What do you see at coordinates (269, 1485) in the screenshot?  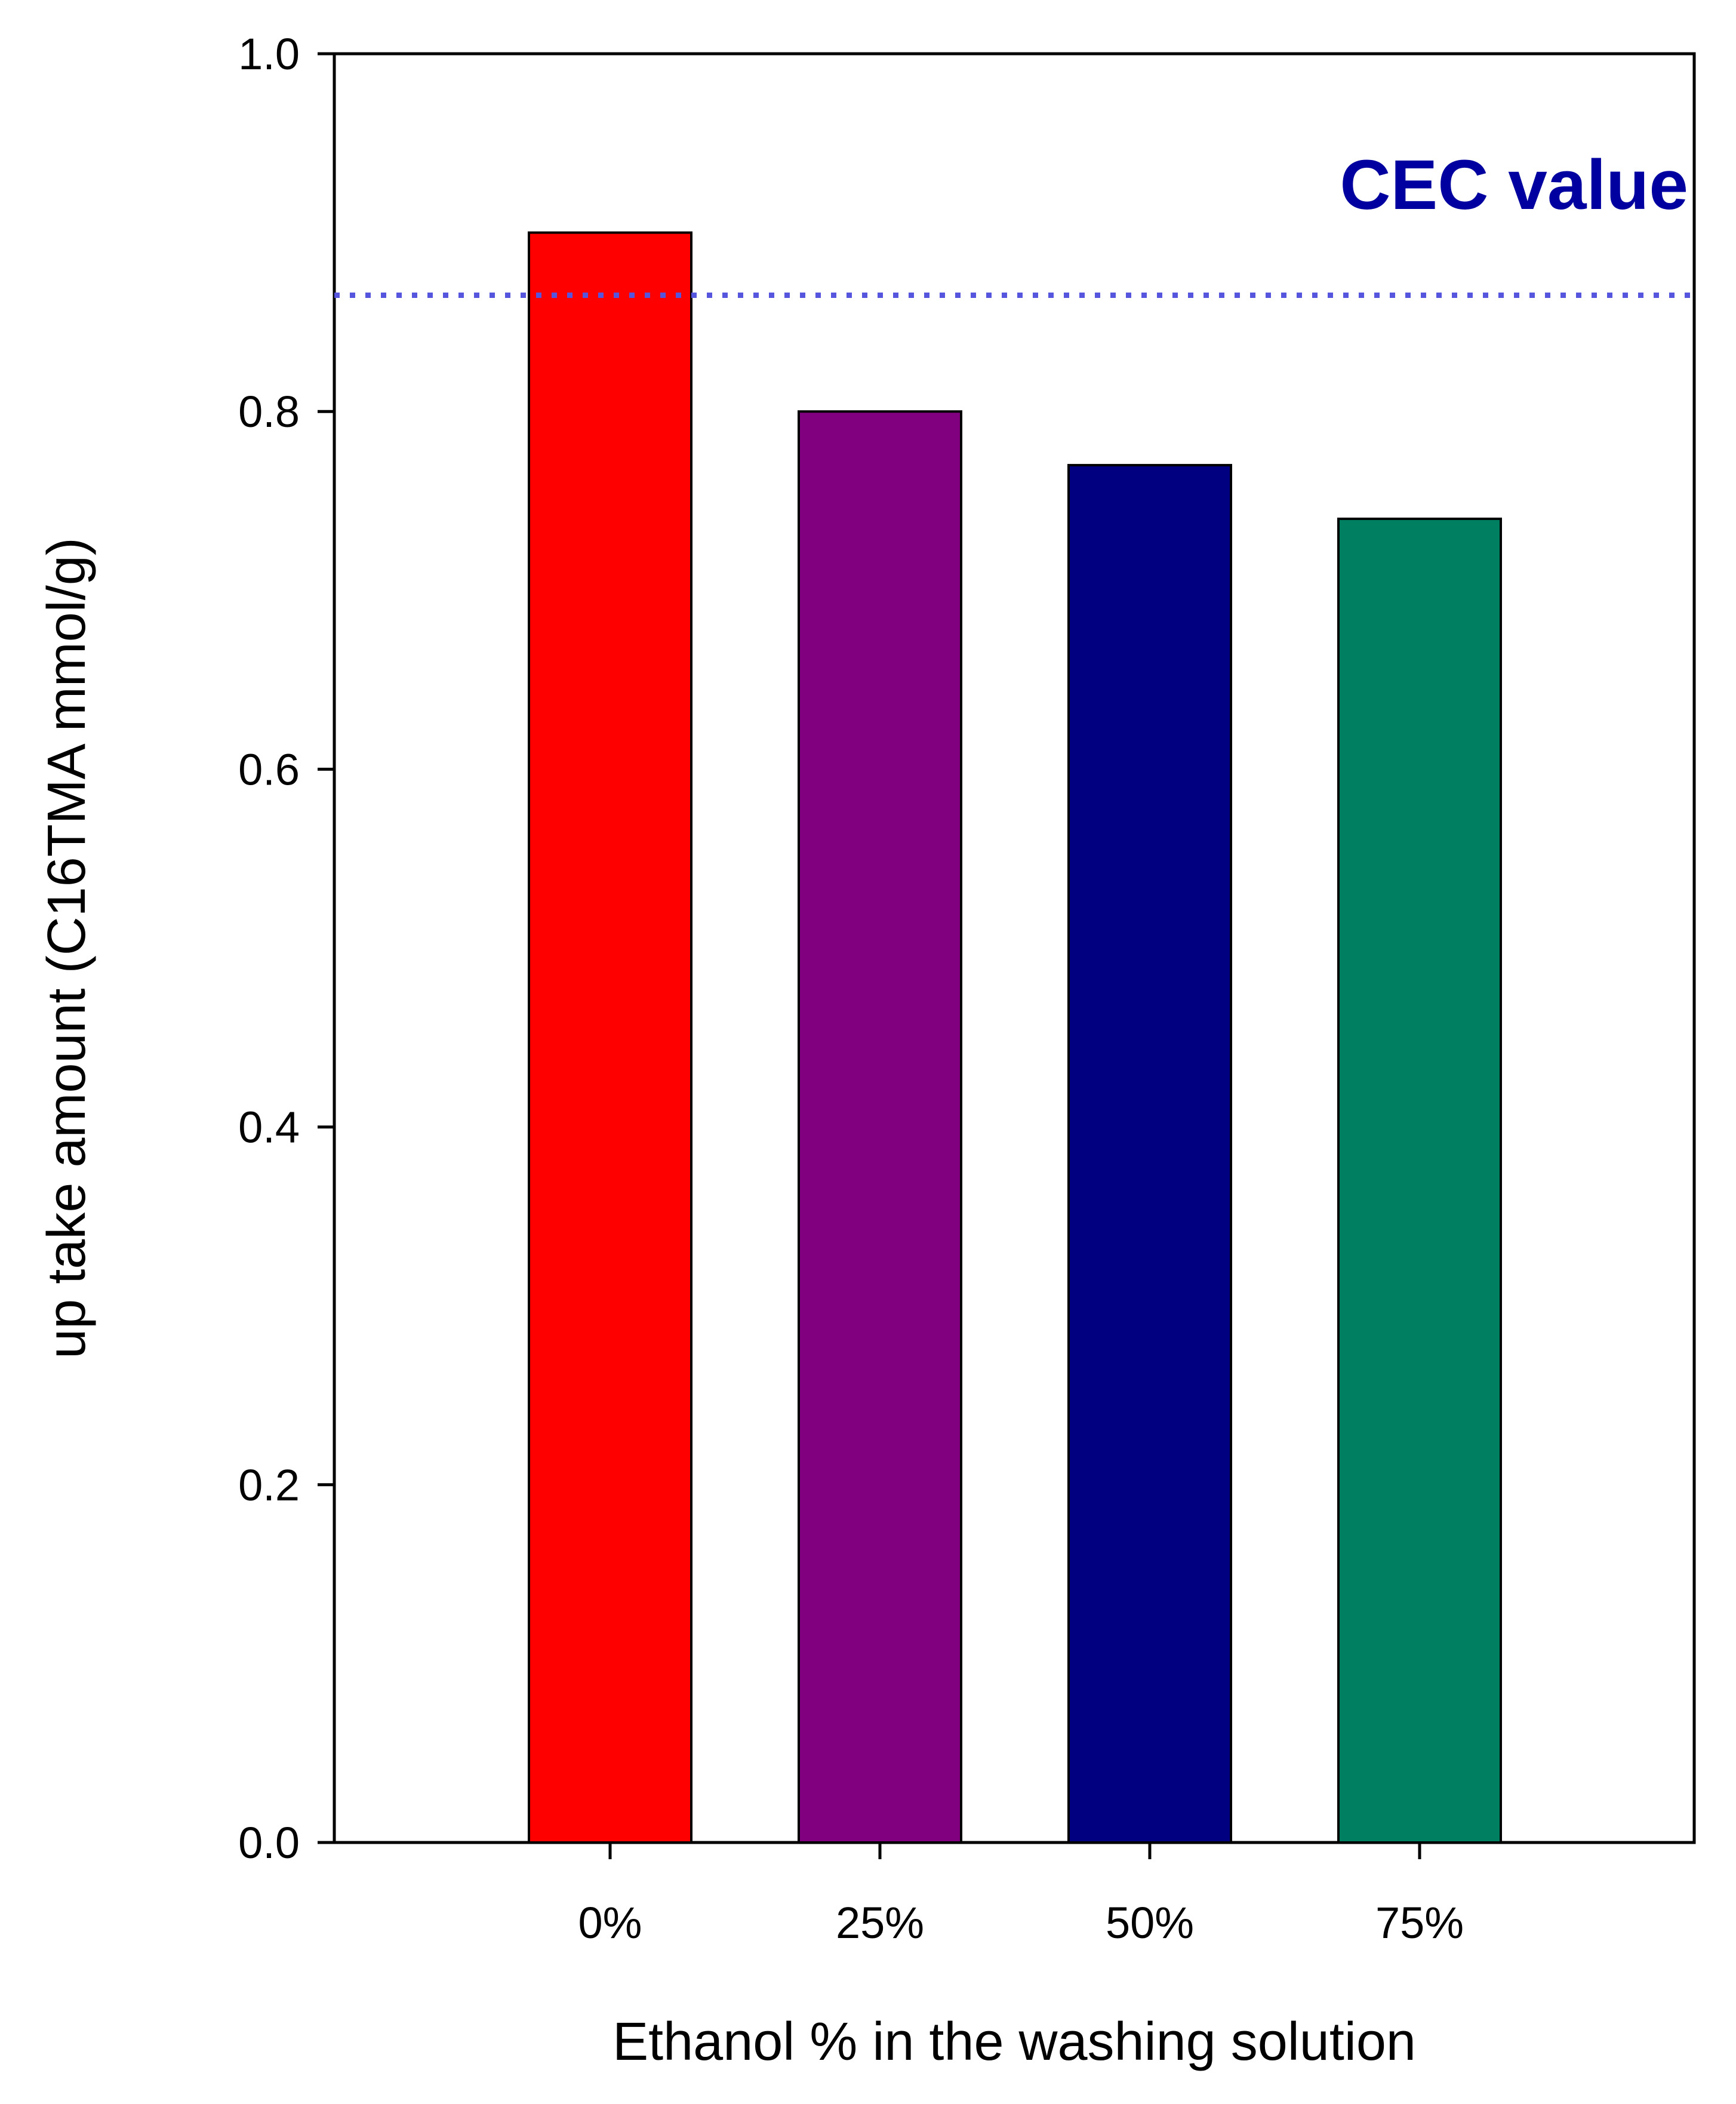 I see `y-tick-label: 0.2` at bounding box center [269, 1485].